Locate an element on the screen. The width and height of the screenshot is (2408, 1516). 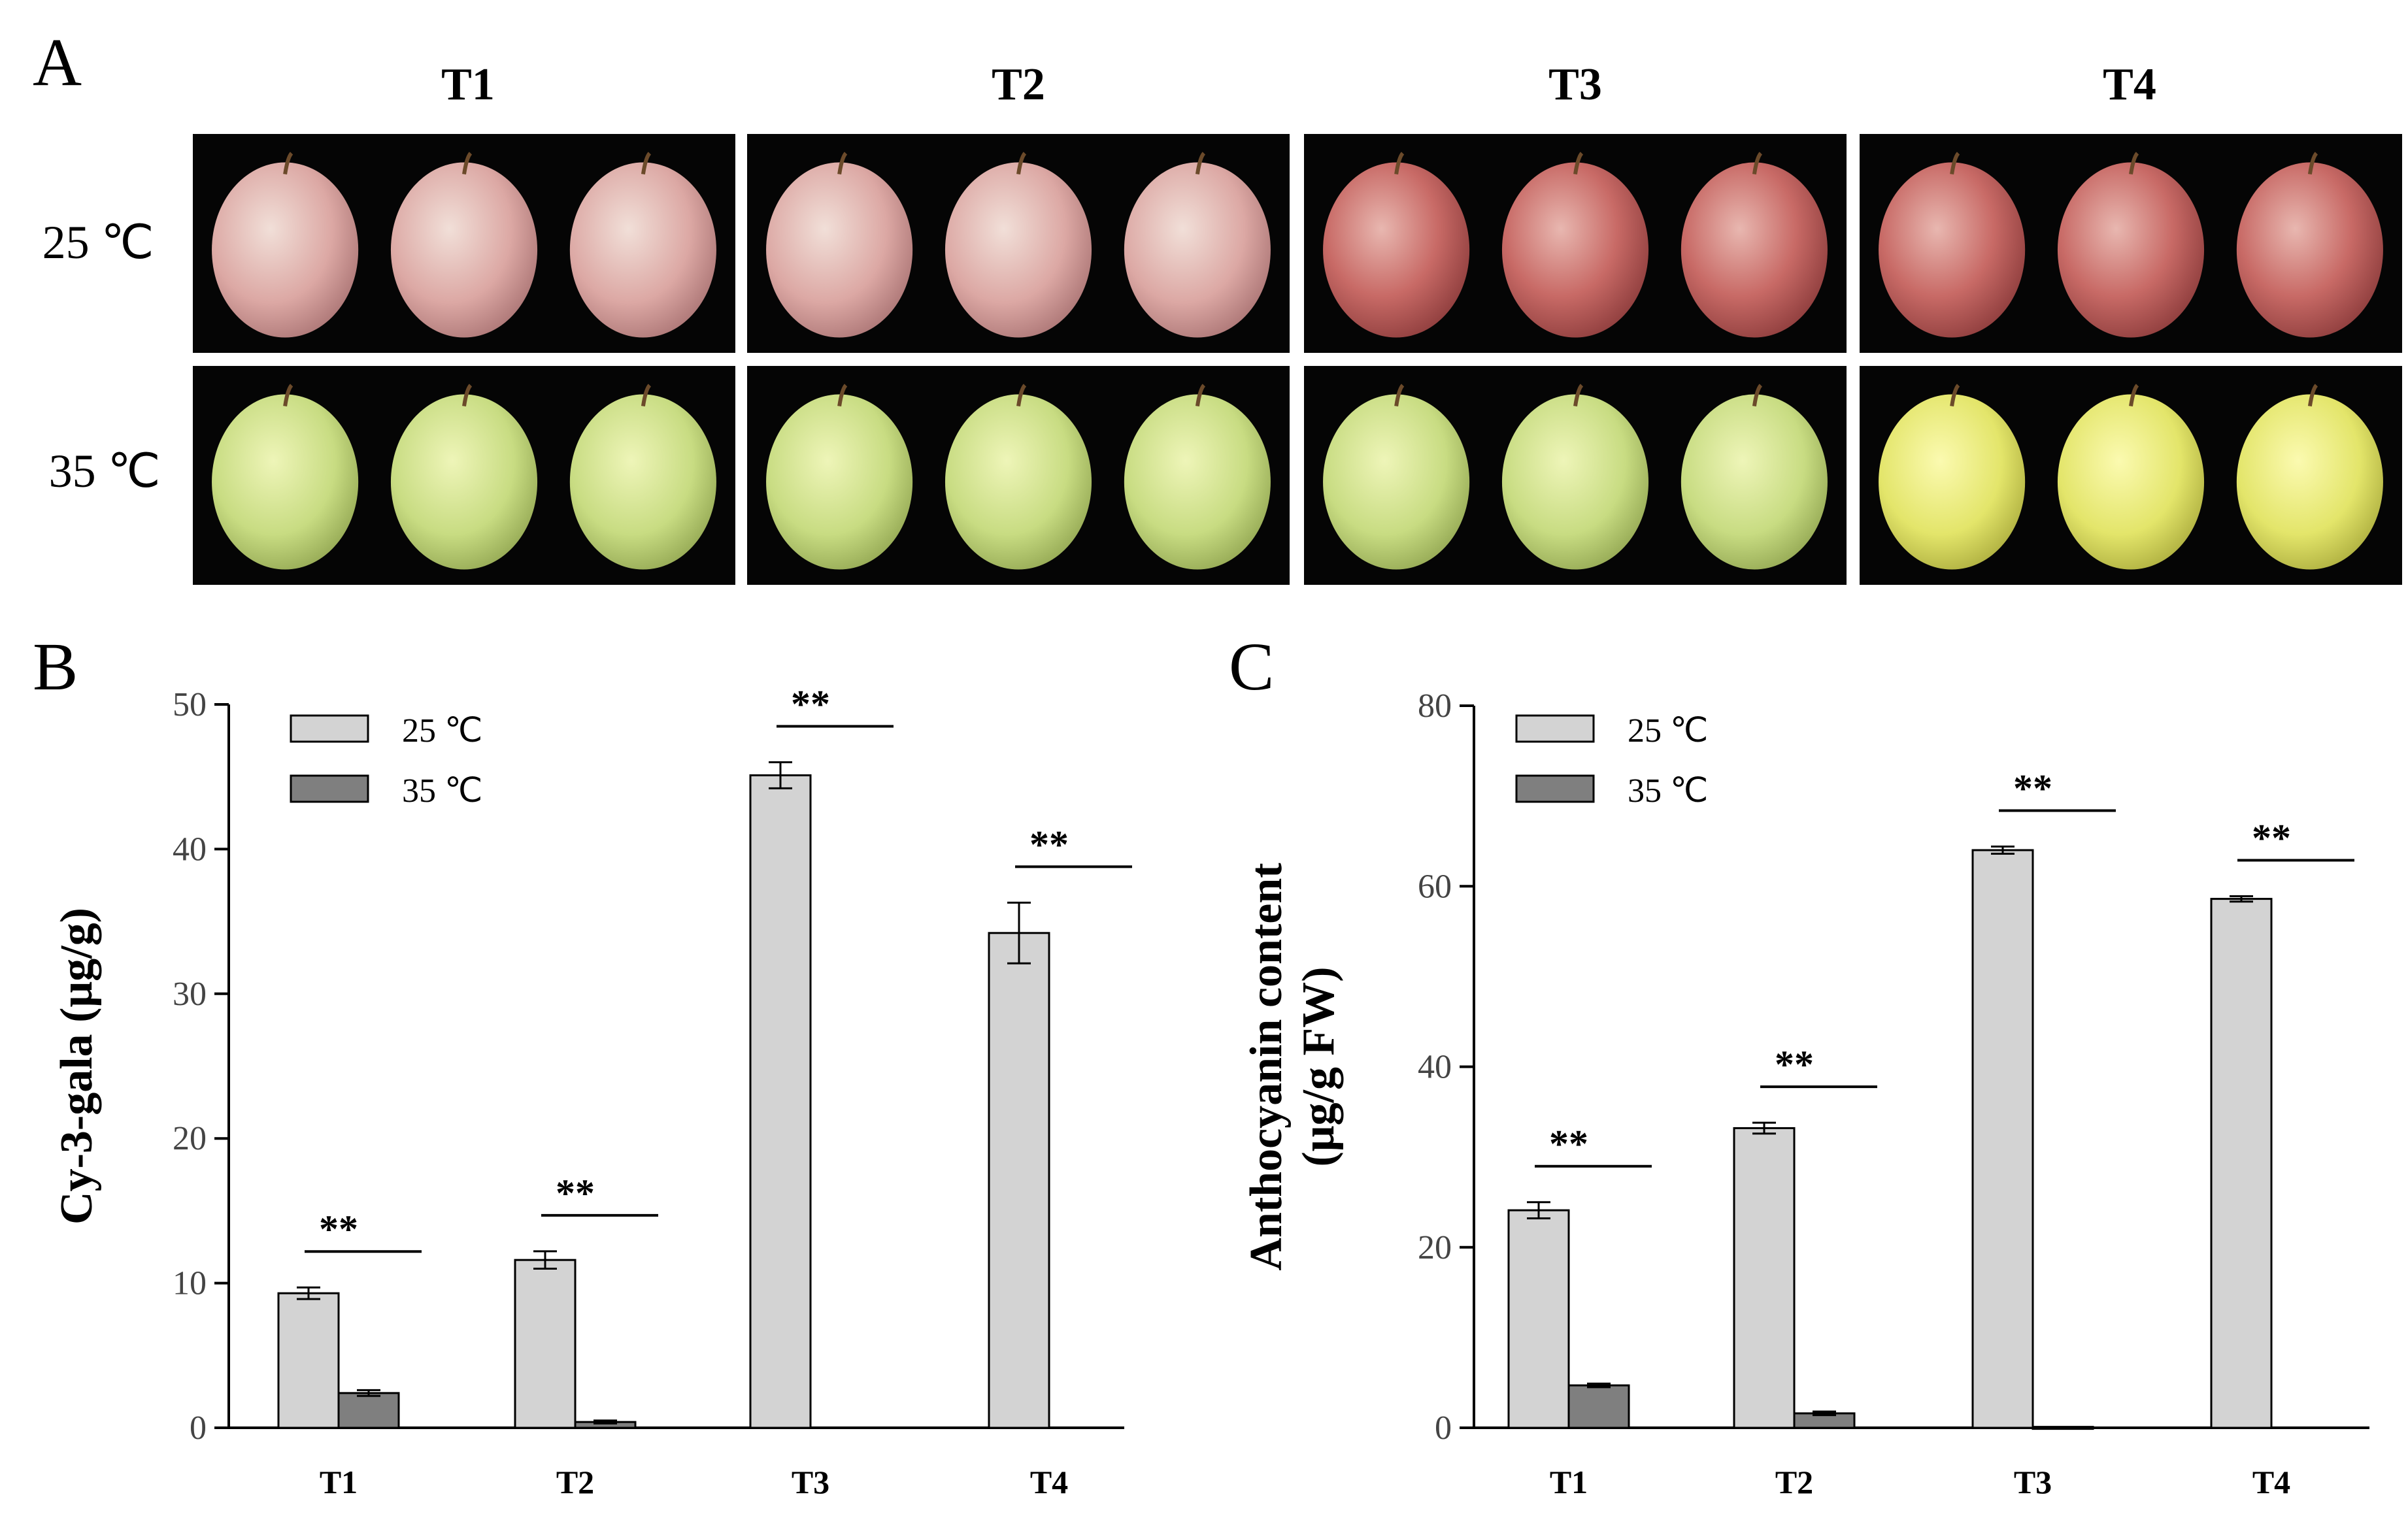
significance-marker-t1: ** is located at coordinates (1568, 1144).